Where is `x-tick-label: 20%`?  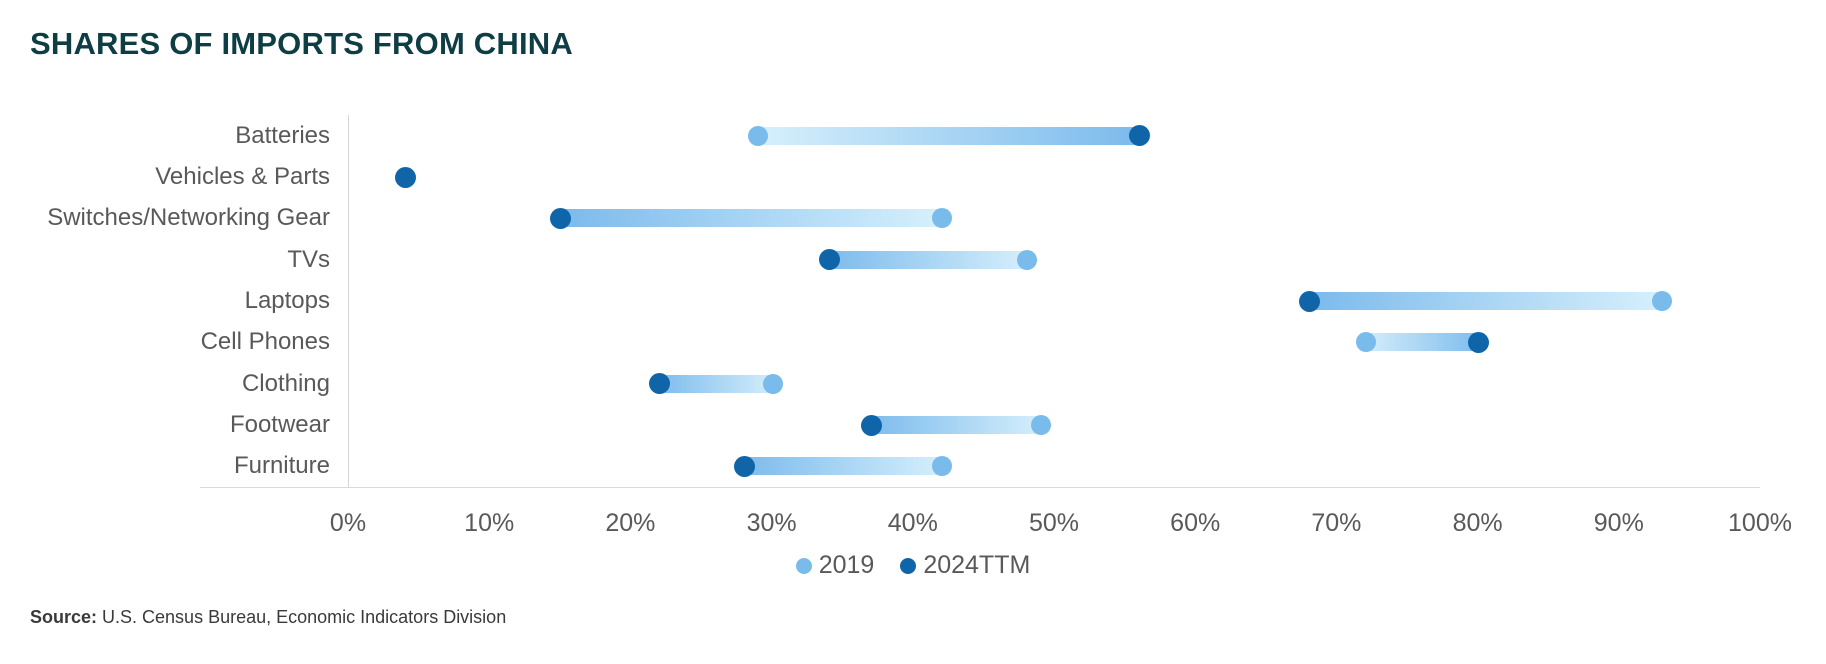
x-tick-label: 20% is located at coordinates (630, 523).